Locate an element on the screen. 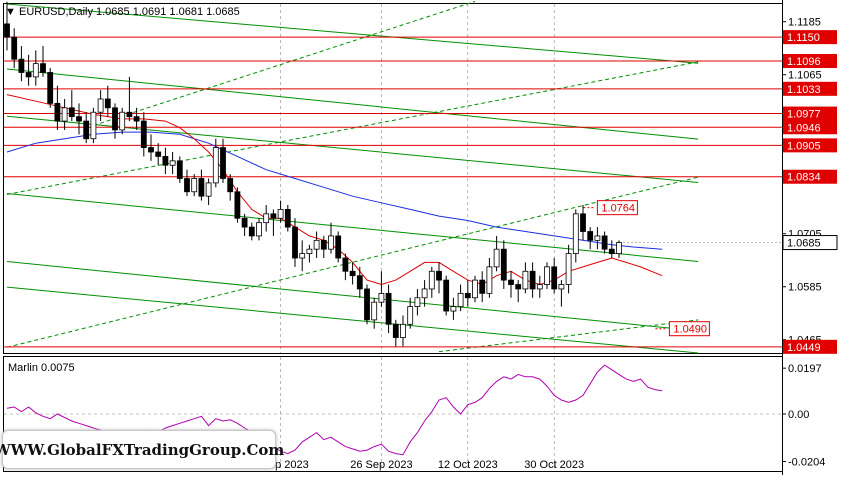  dropdown-arrow-icon: ▼ is located at coordinates (10, 12).